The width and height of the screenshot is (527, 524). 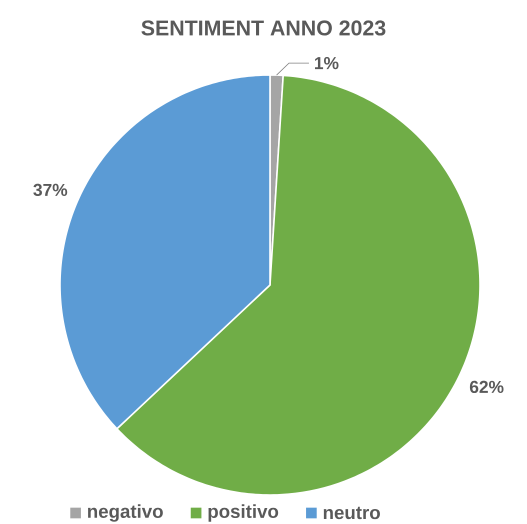 I want to click on legend-label: negativo, so click(x=125, y=513).